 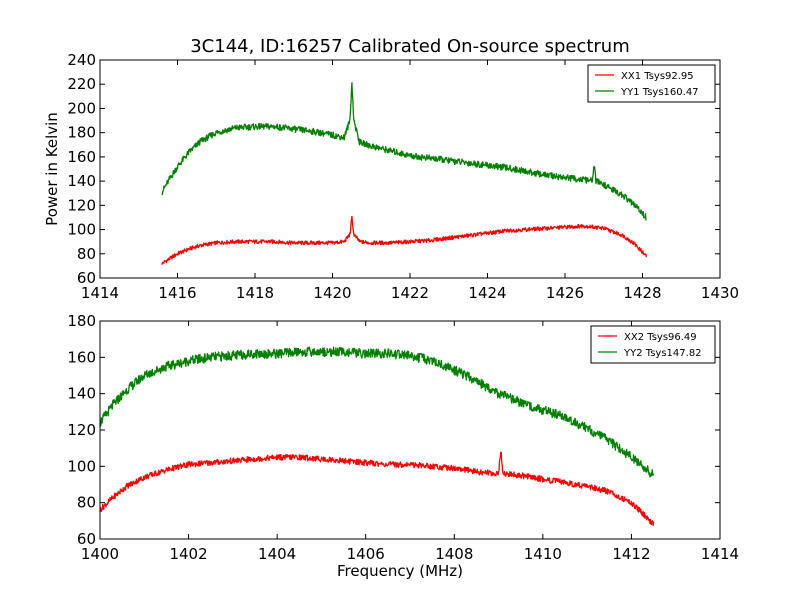 I want to click on x-tick-label: 1424, so click(x=487, y=293).